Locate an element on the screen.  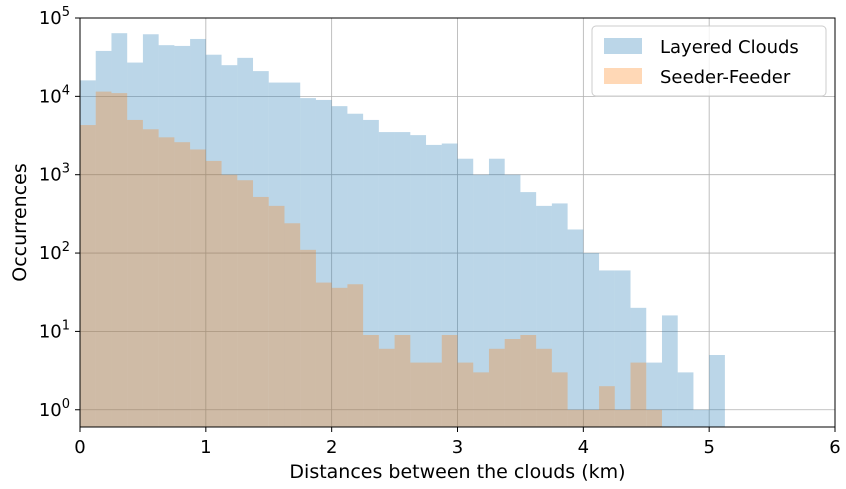
y-tick-label: 10⁵ is located at coordinates (54, 17).